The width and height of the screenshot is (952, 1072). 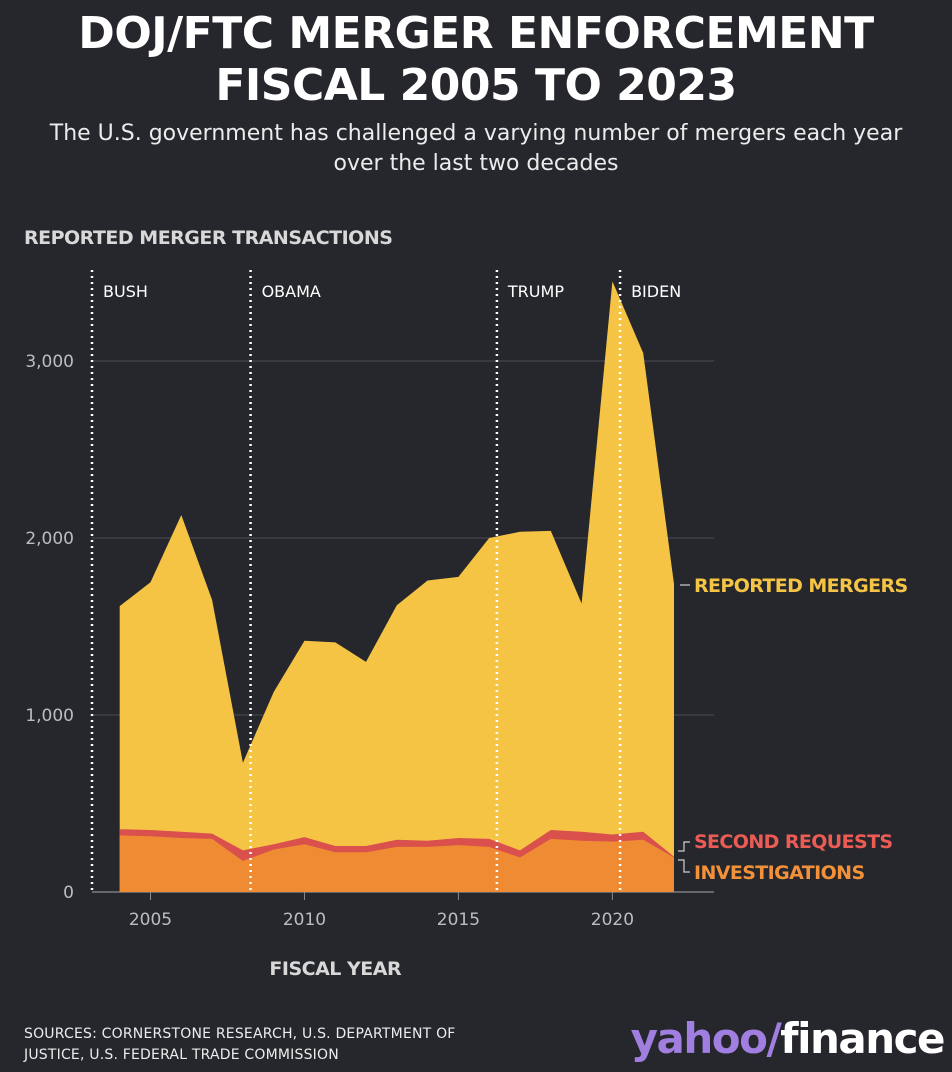 What do you see at coordinates (801, 586) in the screenshot?
I see `series-label-reported-mergers: REPORTED MERGERS` at bounding box center [801, 586].